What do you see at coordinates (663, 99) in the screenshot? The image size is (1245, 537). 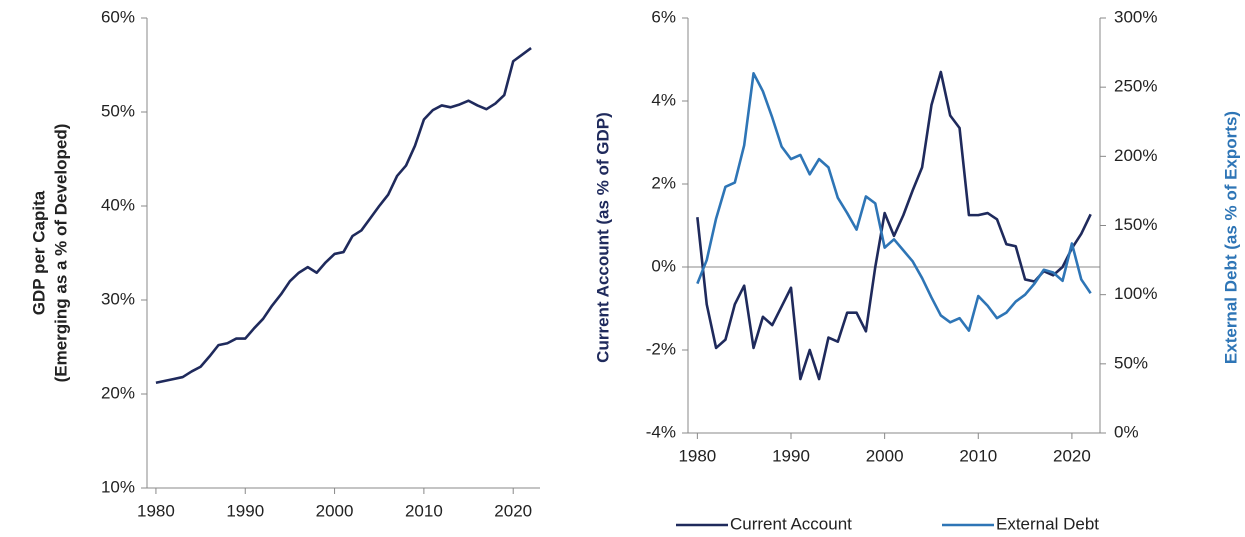 I see `y-tick-label: 4%` at bounding box center [663, 99].